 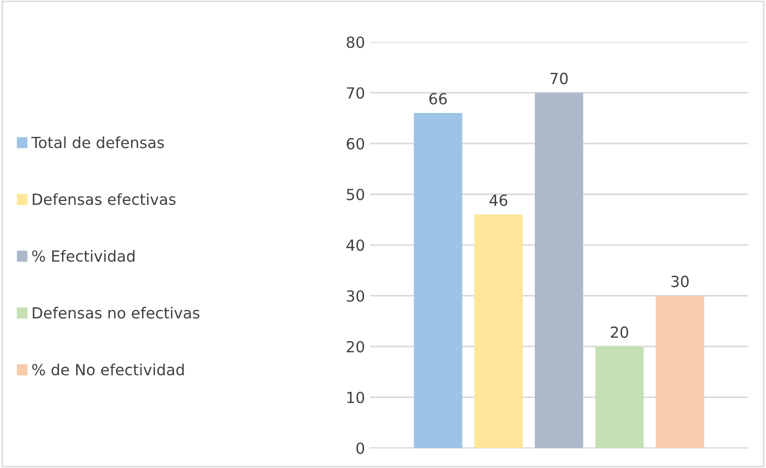 I want to click on y-tick-label: 40, so click(x=355, y=245).